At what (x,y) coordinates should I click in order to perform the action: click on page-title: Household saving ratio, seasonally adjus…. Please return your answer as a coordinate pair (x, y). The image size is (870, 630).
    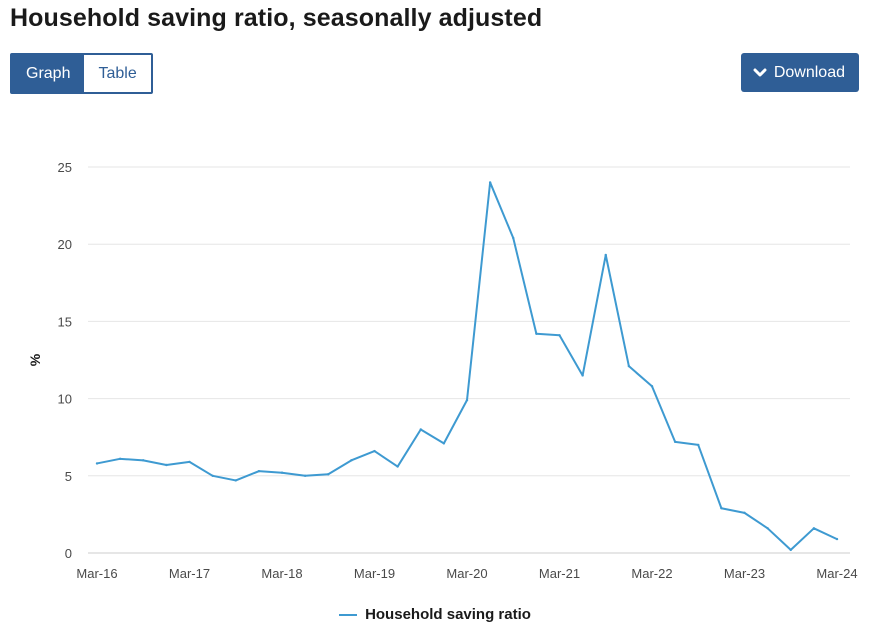
    Looking at the image, I should click on (276, 18).